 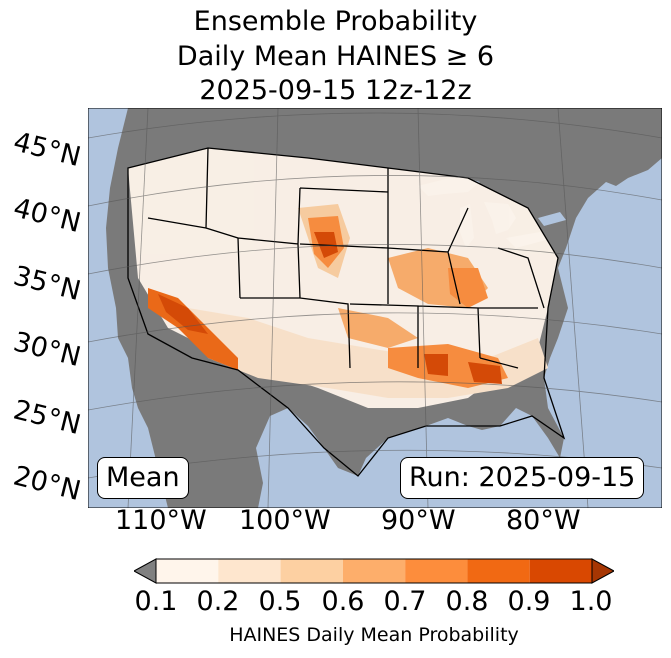 I want to click on title-line-1: Ensemble Probability, so click(x=335, y=21).